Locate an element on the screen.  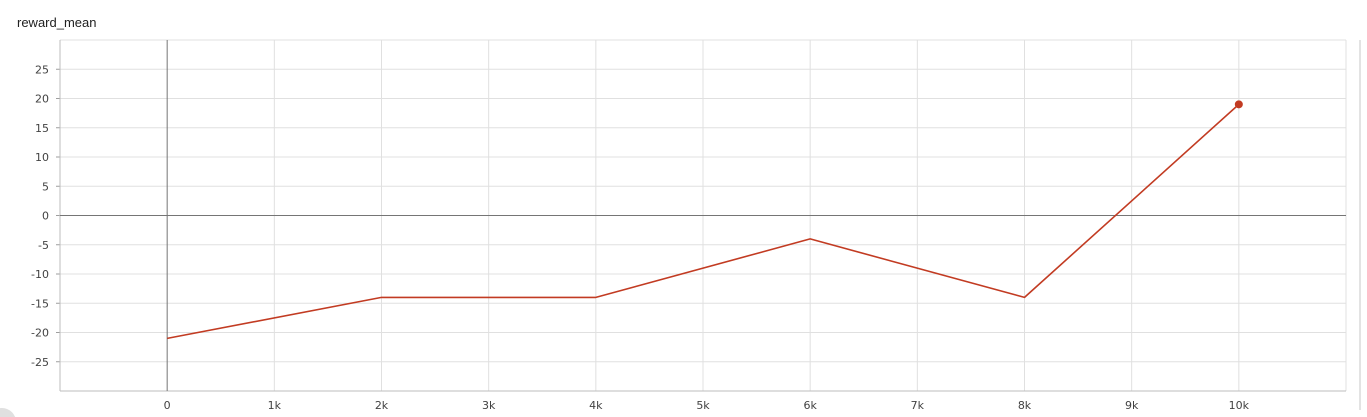
x-tick-label: 4k is located at coordinates (596, 405).